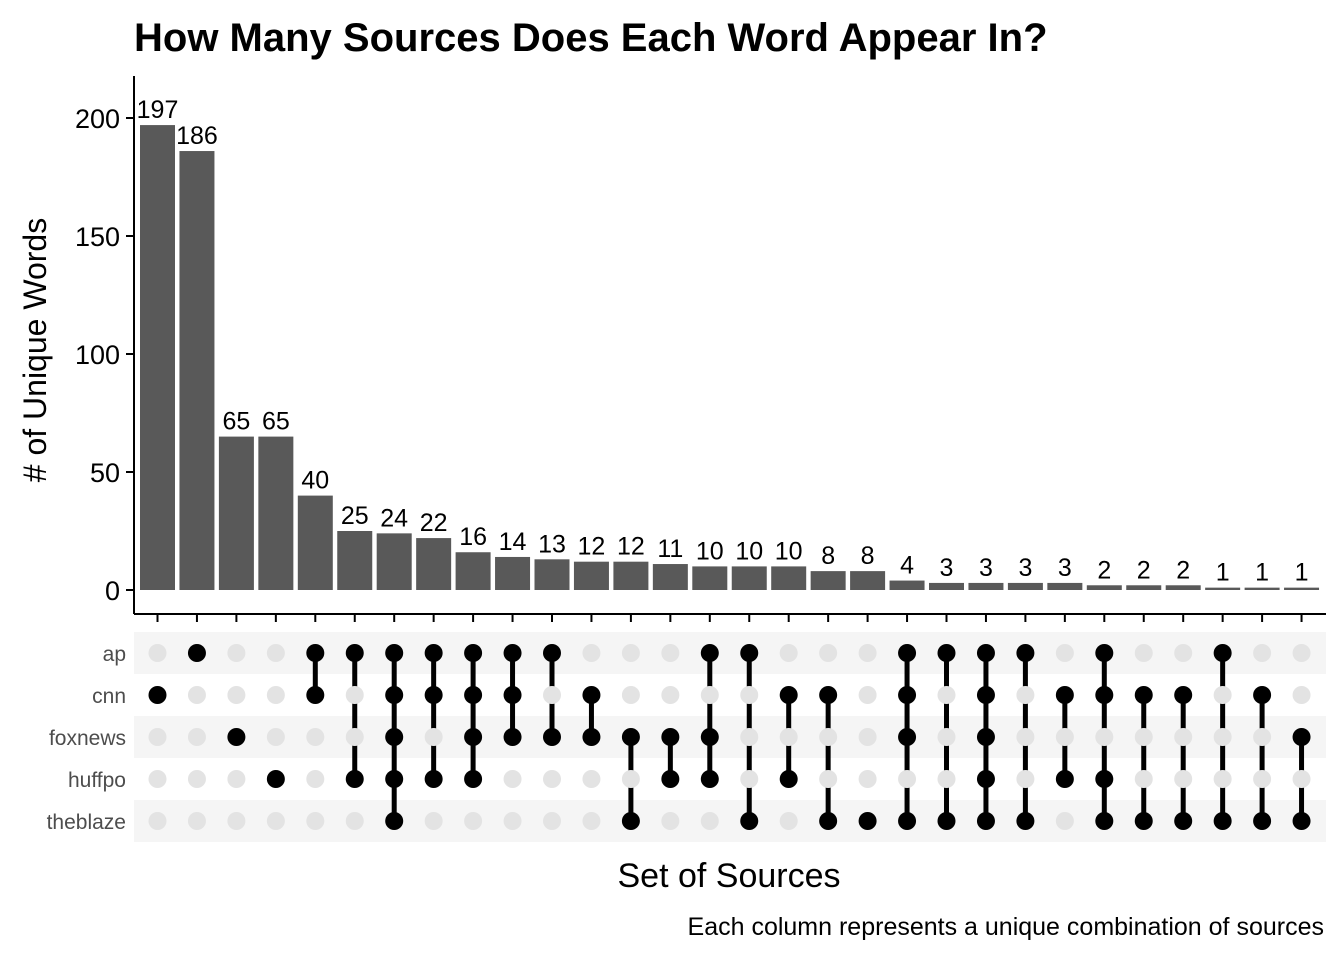 The image size is (1344, 960). Describe the element at coordinates (112, 591) in the screenshot. I see `y-tick-label: 0` at that location.